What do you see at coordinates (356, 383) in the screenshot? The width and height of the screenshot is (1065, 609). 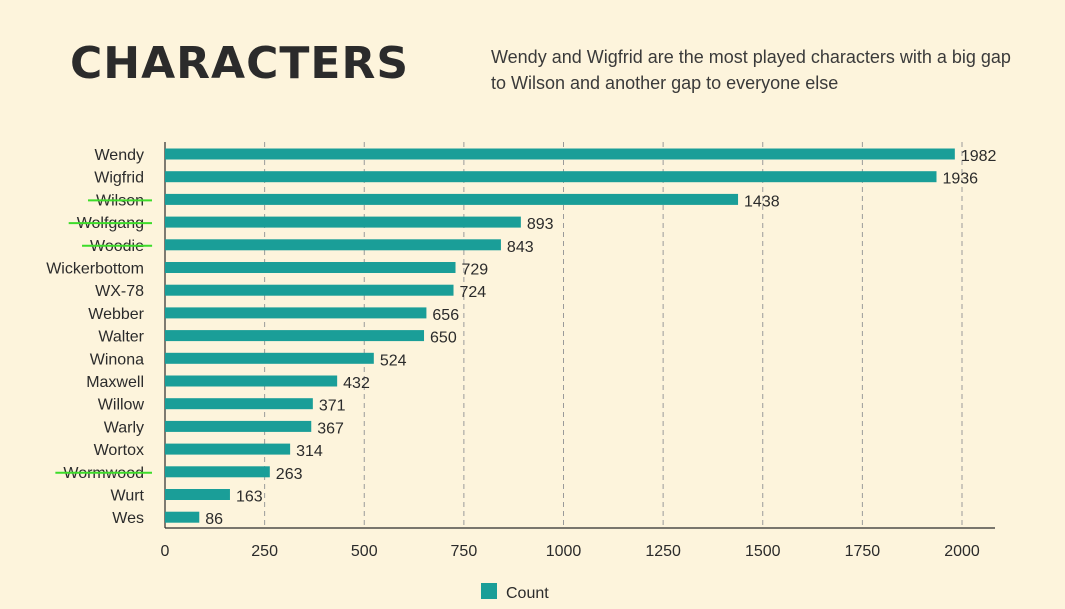 I see `data-label: 432` at bounding box center [356, 383].